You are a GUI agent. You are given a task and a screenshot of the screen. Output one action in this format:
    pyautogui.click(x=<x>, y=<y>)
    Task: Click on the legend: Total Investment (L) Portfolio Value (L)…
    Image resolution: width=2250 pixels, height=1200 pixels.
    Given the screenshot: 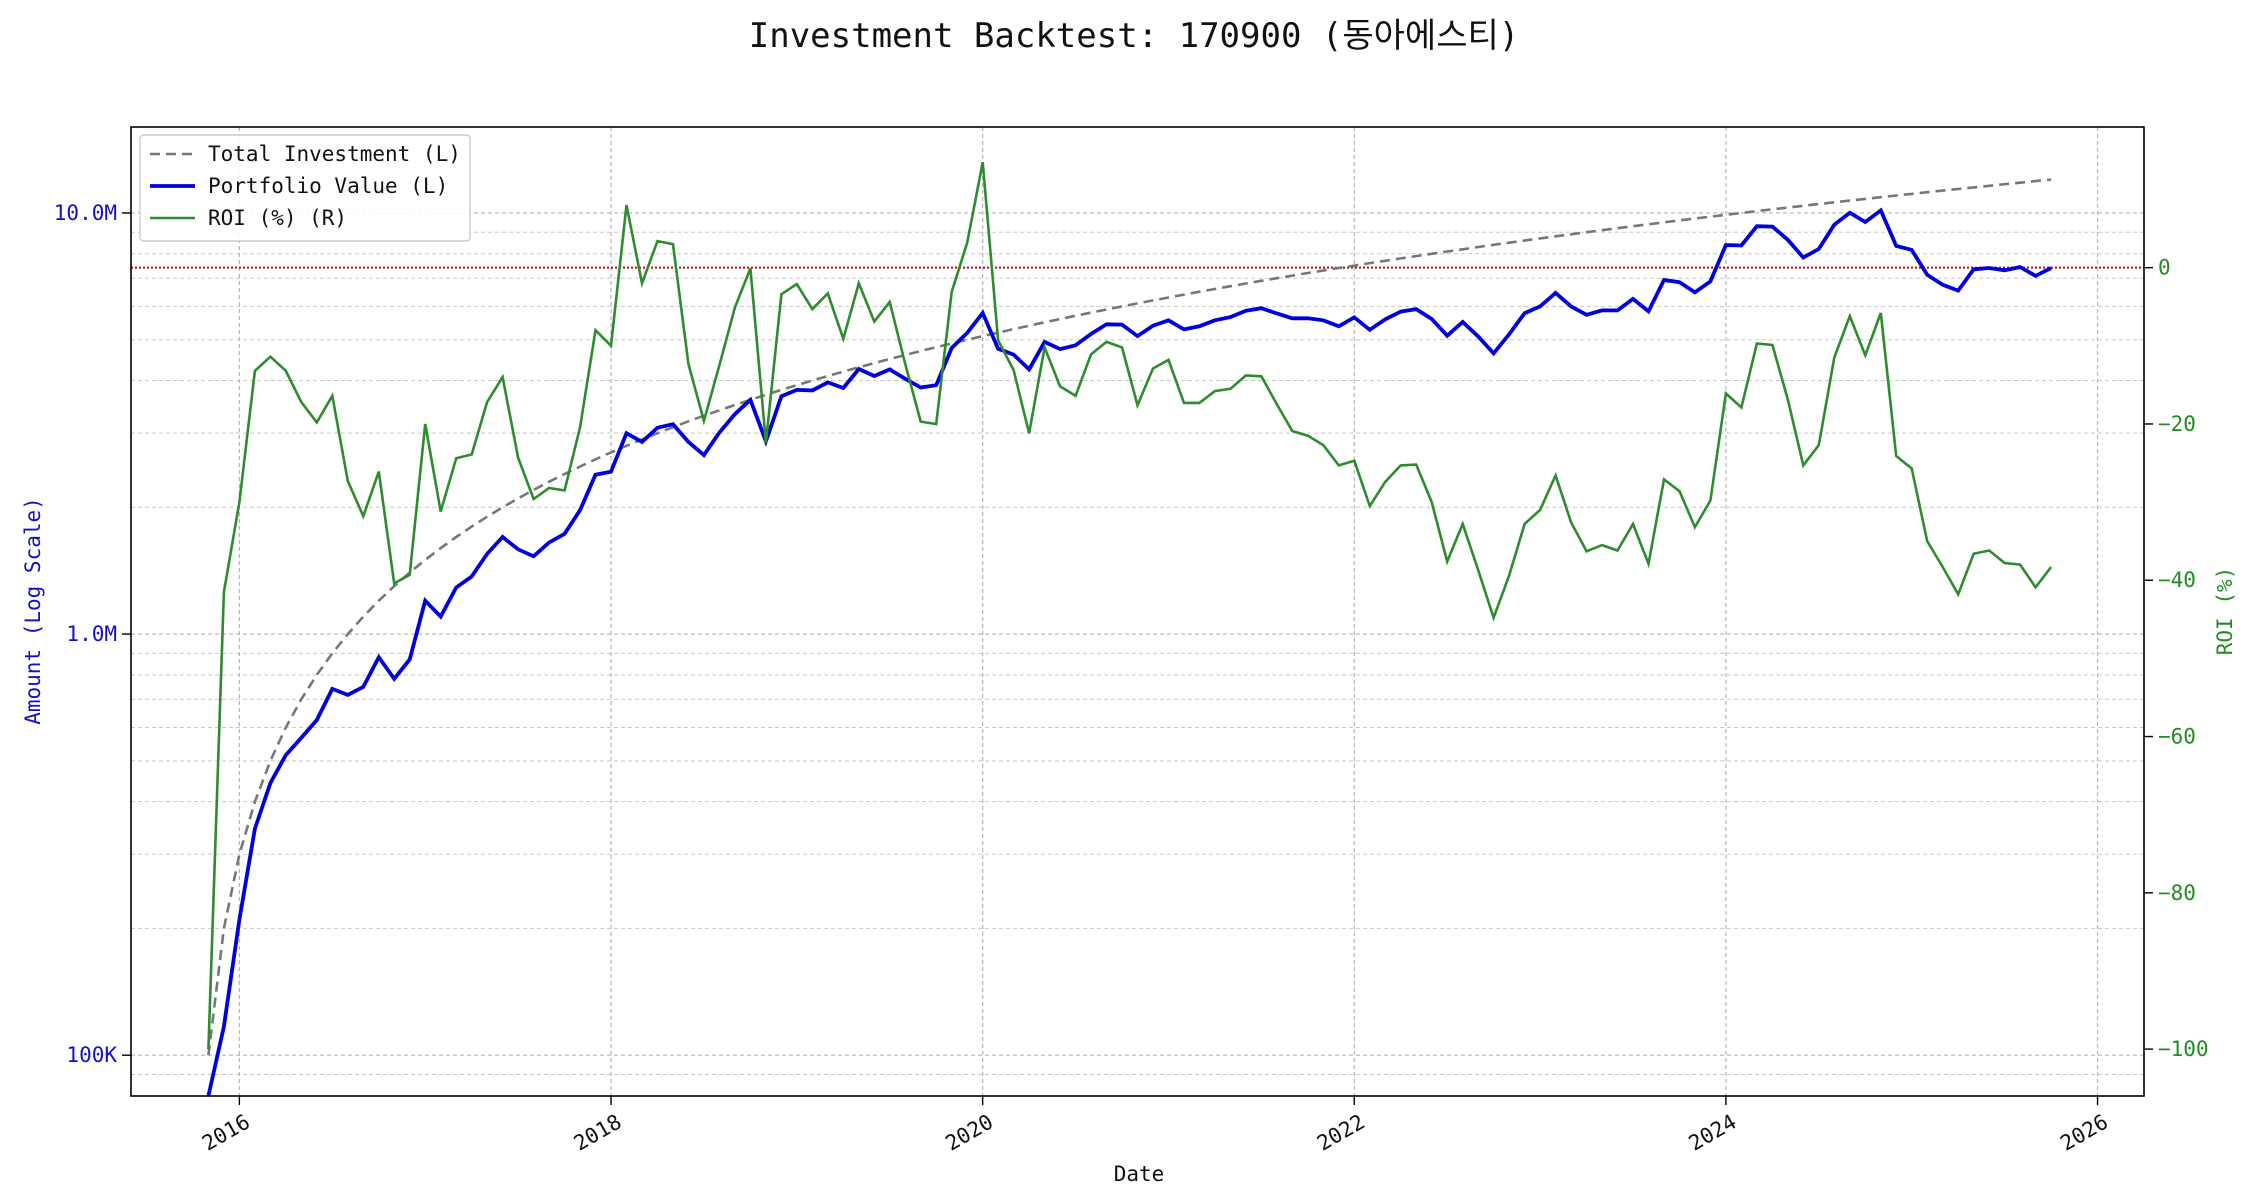 What is the action you would take?
    pyautogui.click(x=305, y=188)
    